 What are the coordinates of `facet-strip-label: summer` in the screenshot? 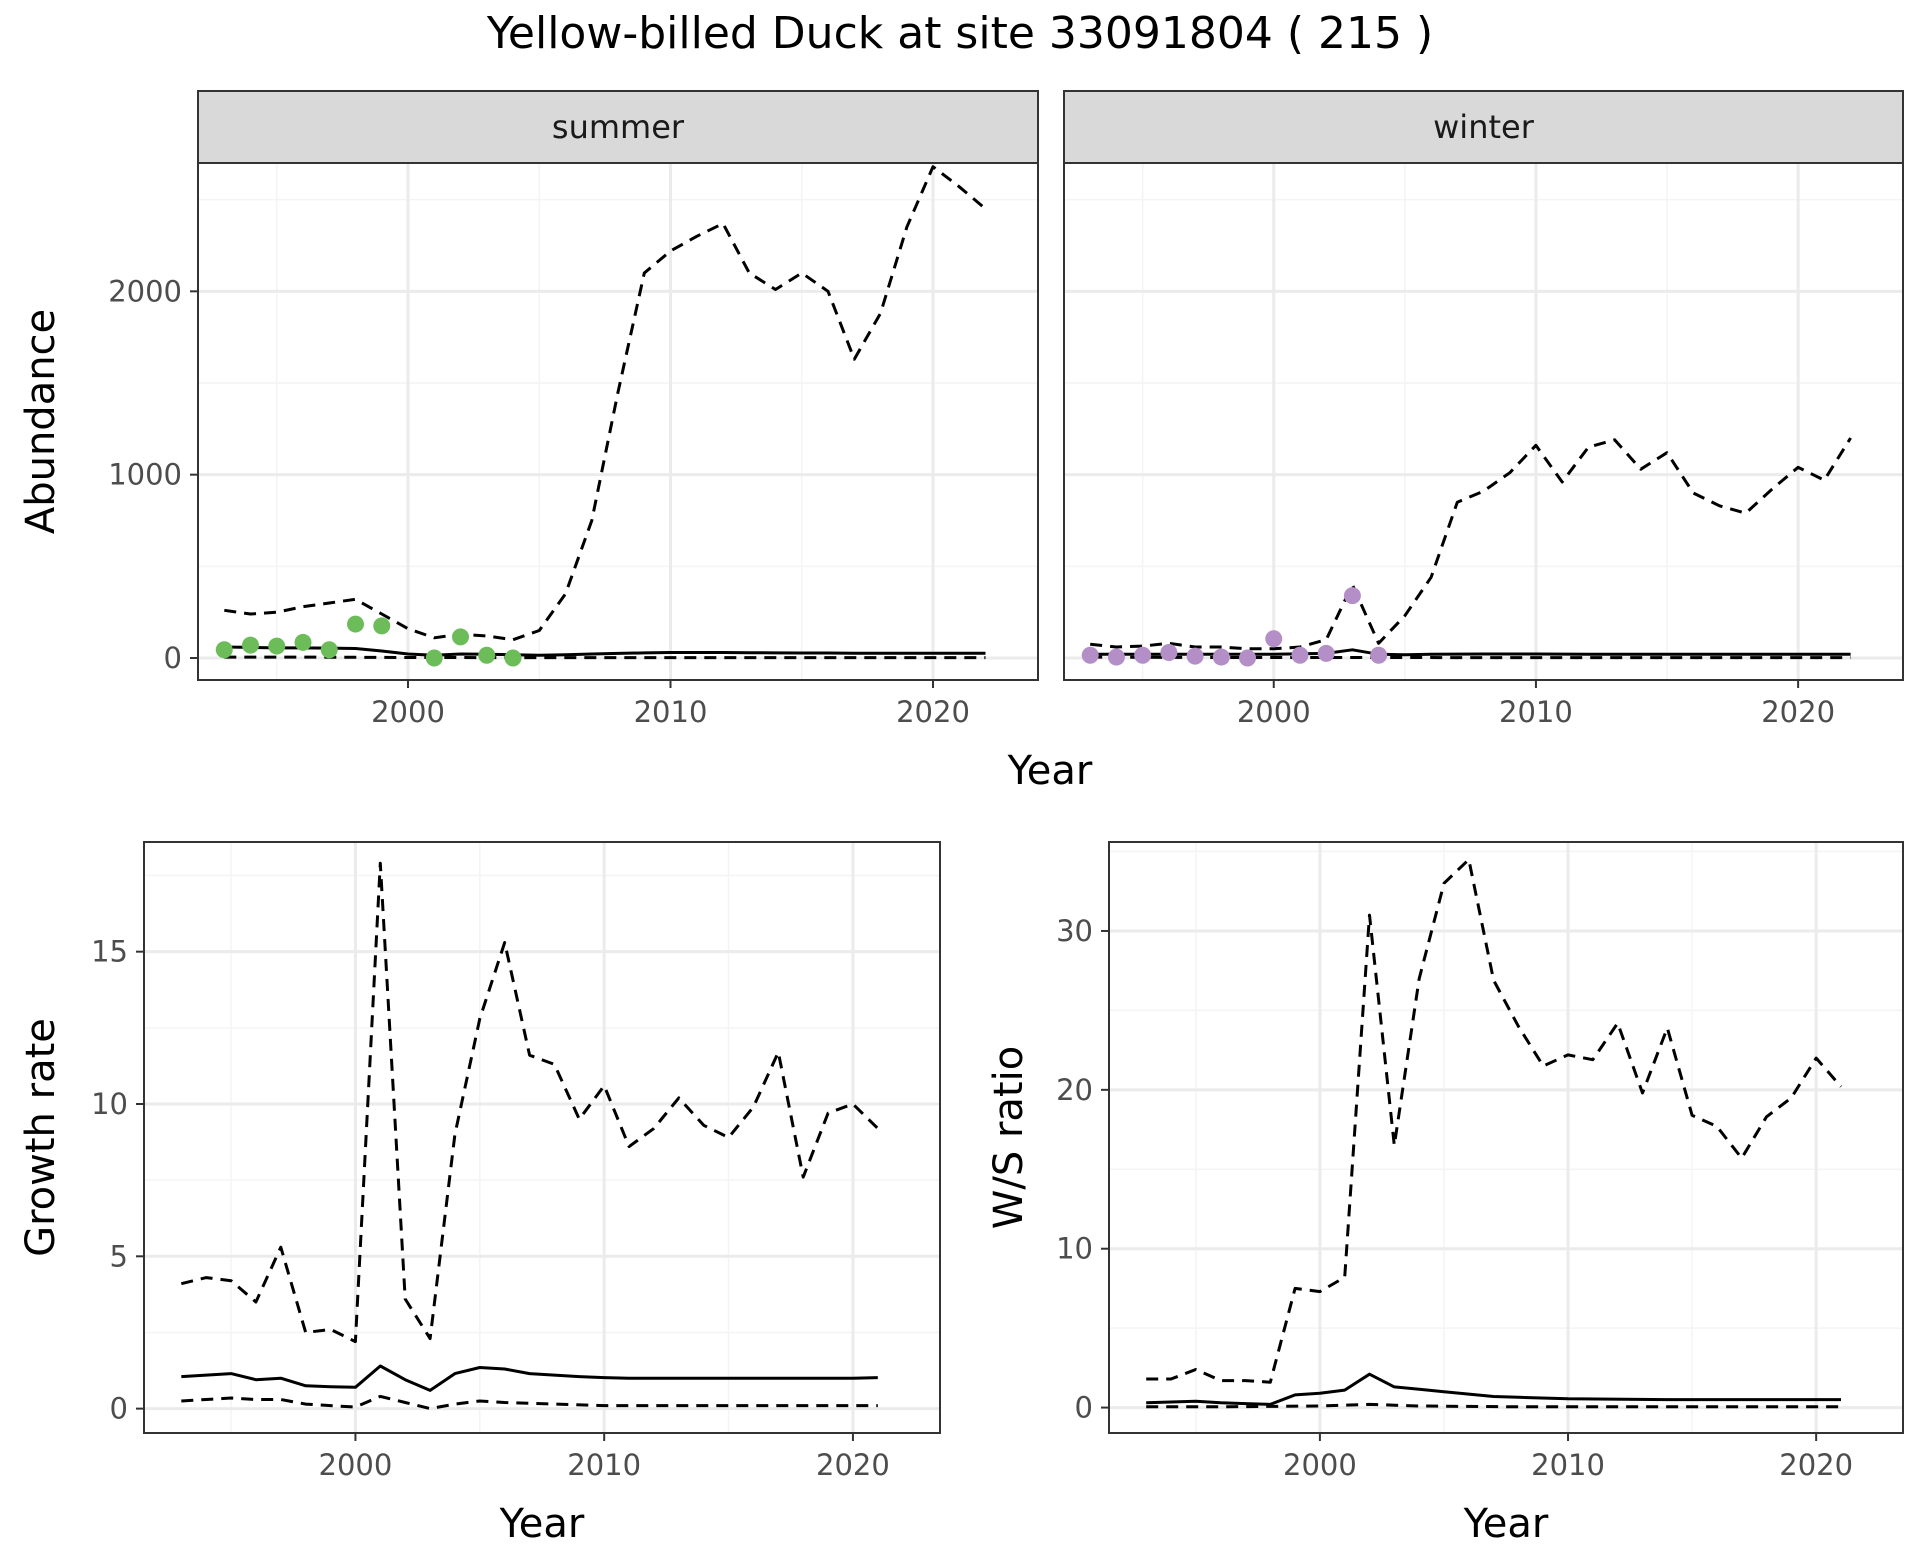 It's located at (618, 127).